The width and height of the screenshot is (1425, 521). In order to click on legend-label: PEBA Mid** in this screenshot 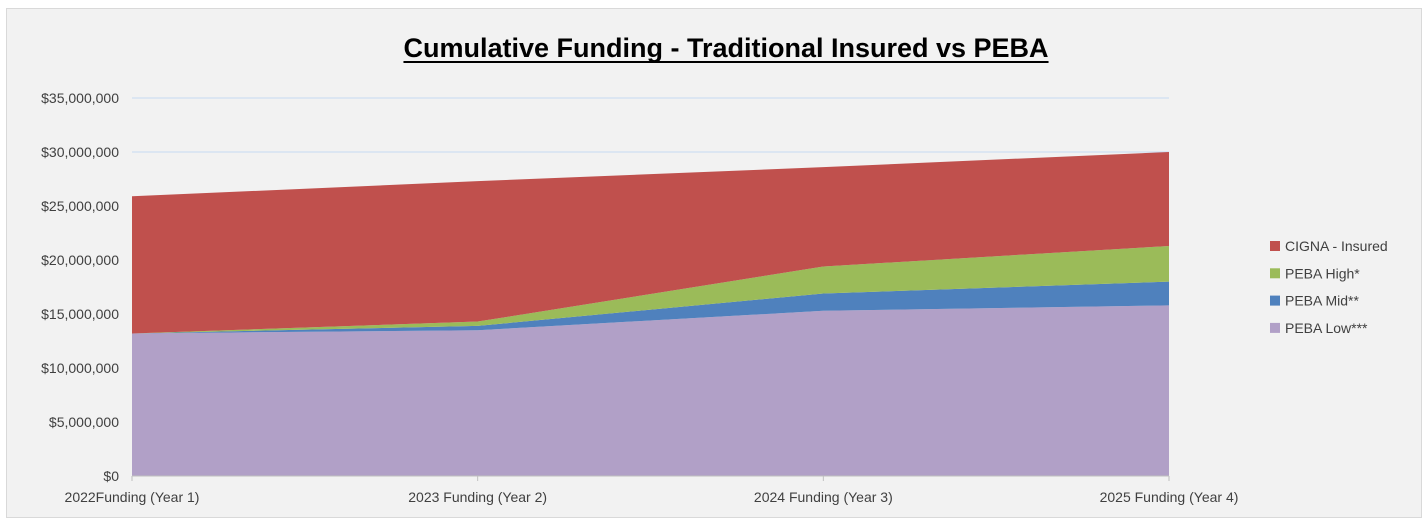, I will do `click(1322, 301)`.